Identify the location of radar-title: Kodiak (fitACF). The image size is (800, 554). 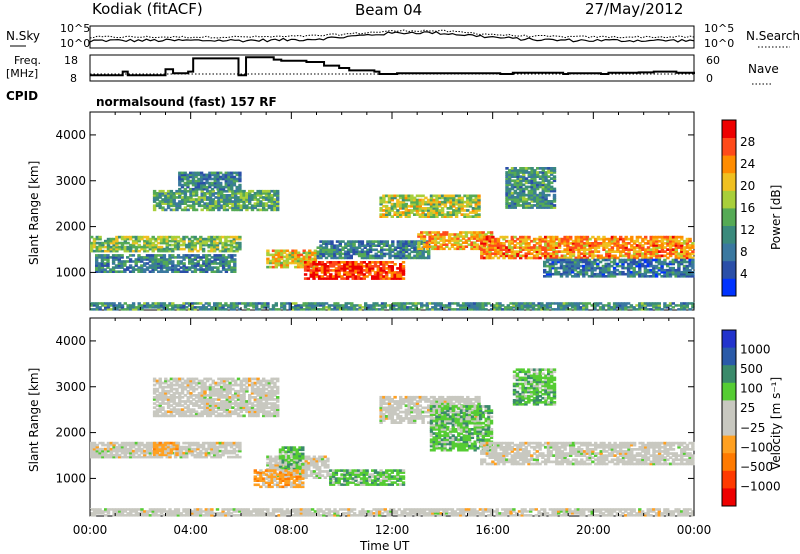
(147, 9).